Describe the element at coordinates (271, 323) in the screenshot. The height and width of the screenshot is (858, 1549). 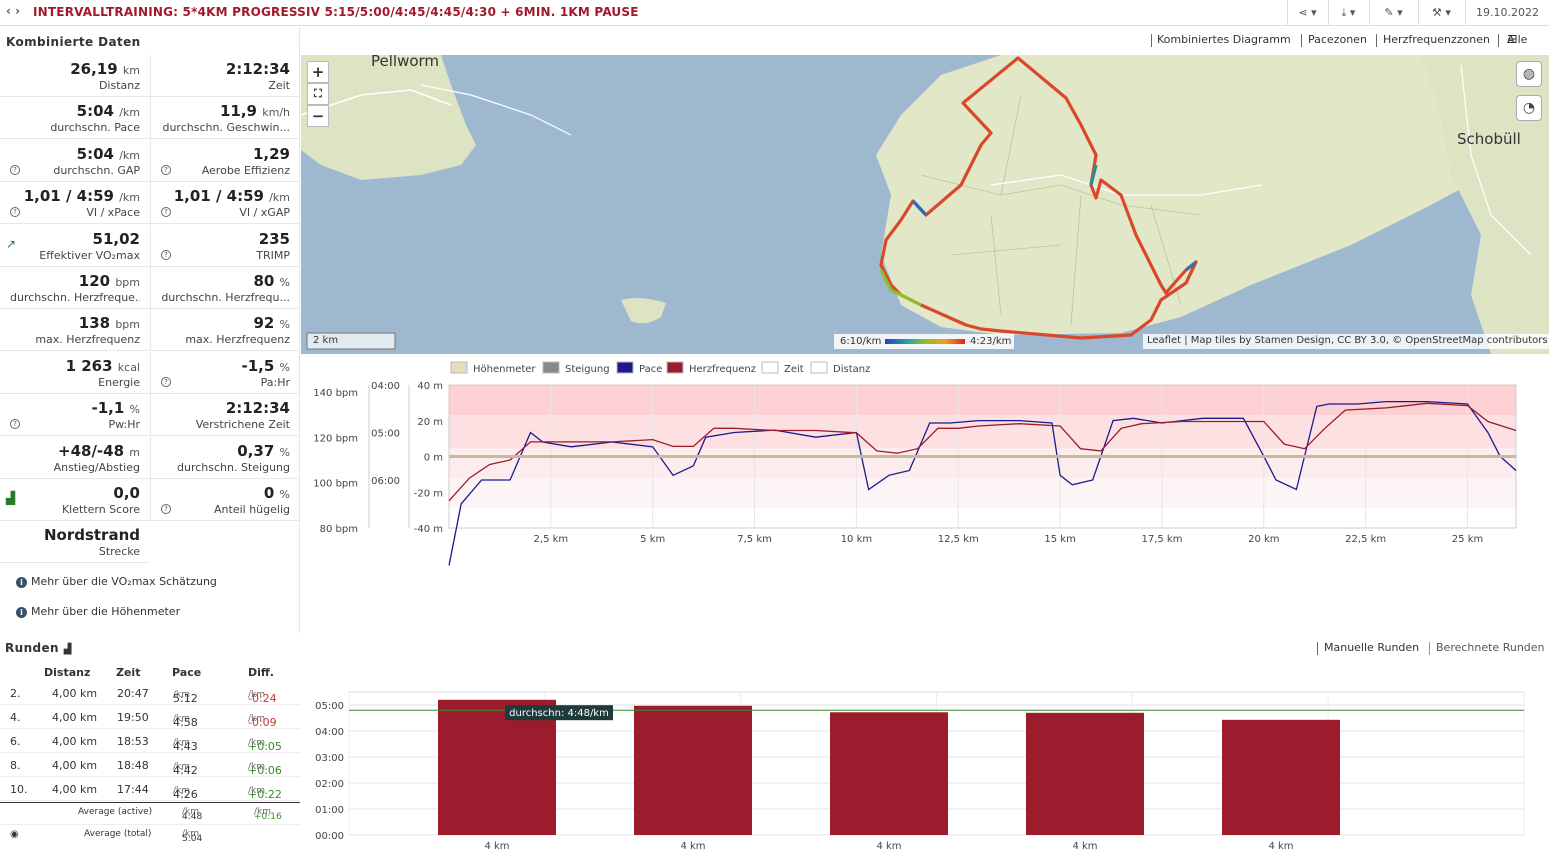
I see `stat-value: 92 %` at that location.